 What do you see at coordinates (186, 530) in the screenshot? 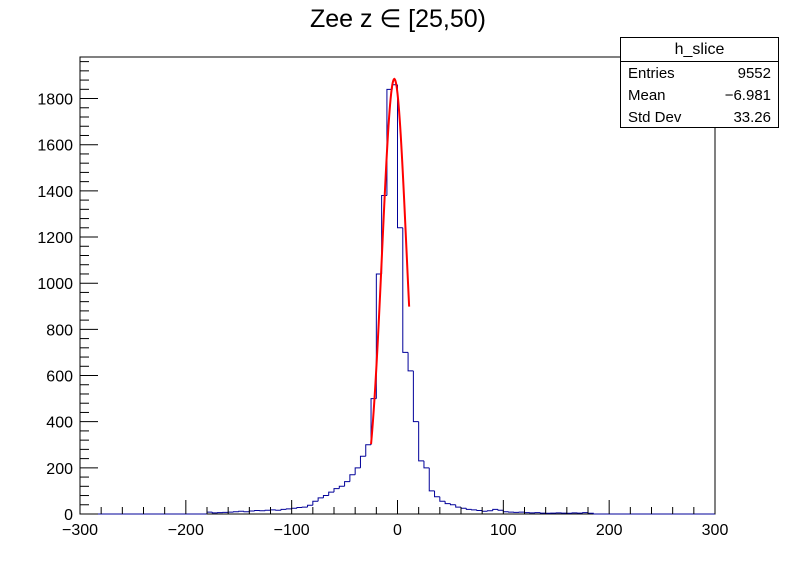
I see `x-tick-label: −200` at bounding box center [186, 530].